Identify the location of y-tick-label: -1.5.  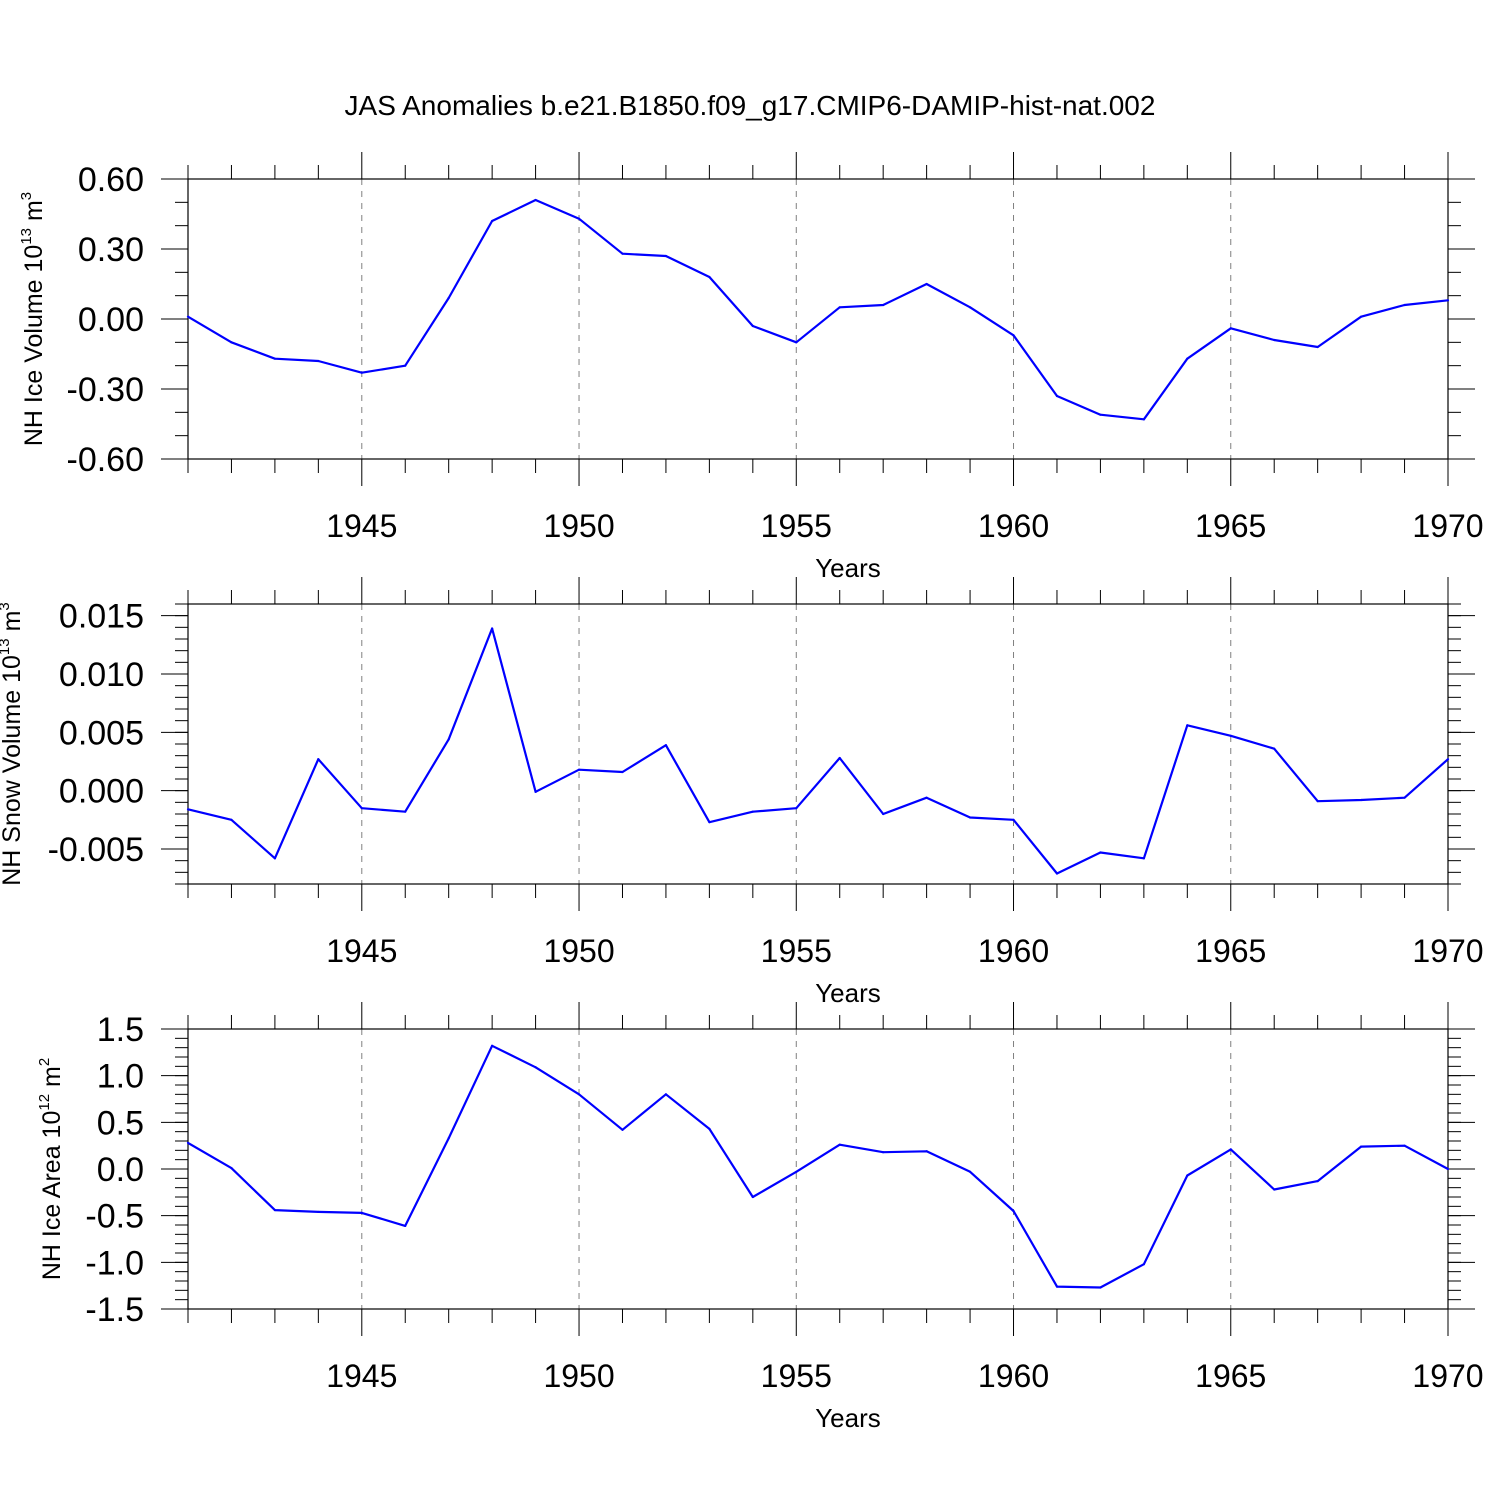
(114, 1310).